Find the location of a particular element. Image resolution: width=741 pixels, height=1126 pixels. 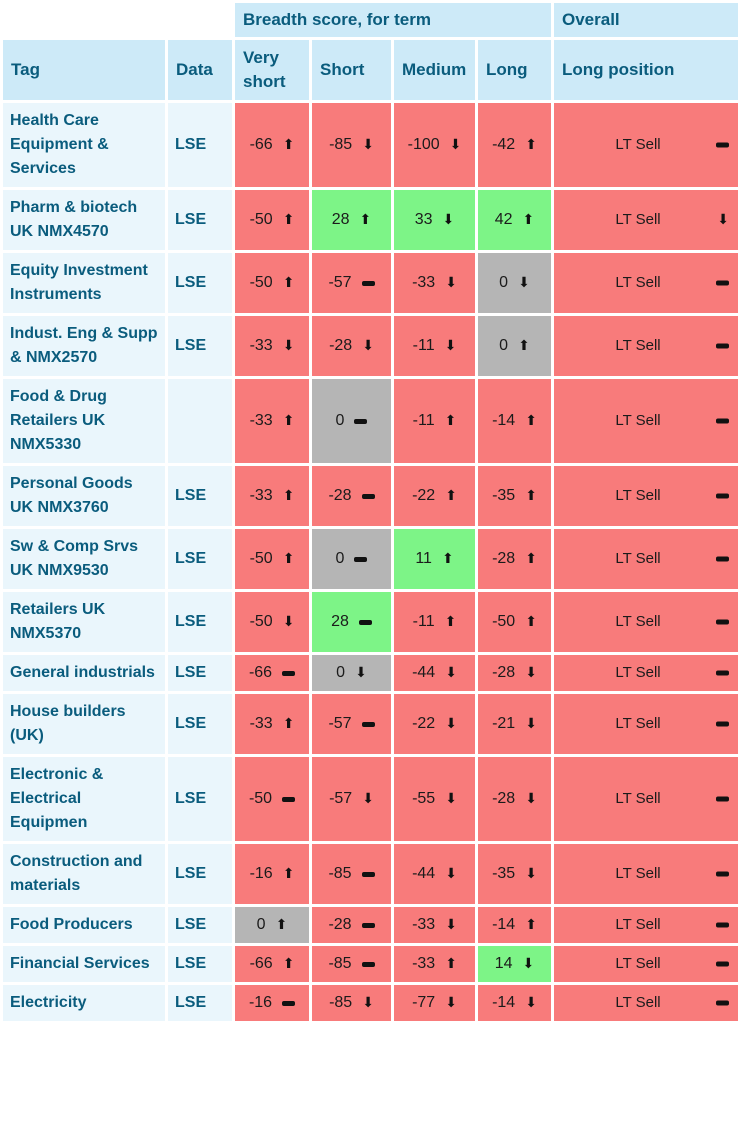

score-value: 42 is located at coordinates (503, 219).